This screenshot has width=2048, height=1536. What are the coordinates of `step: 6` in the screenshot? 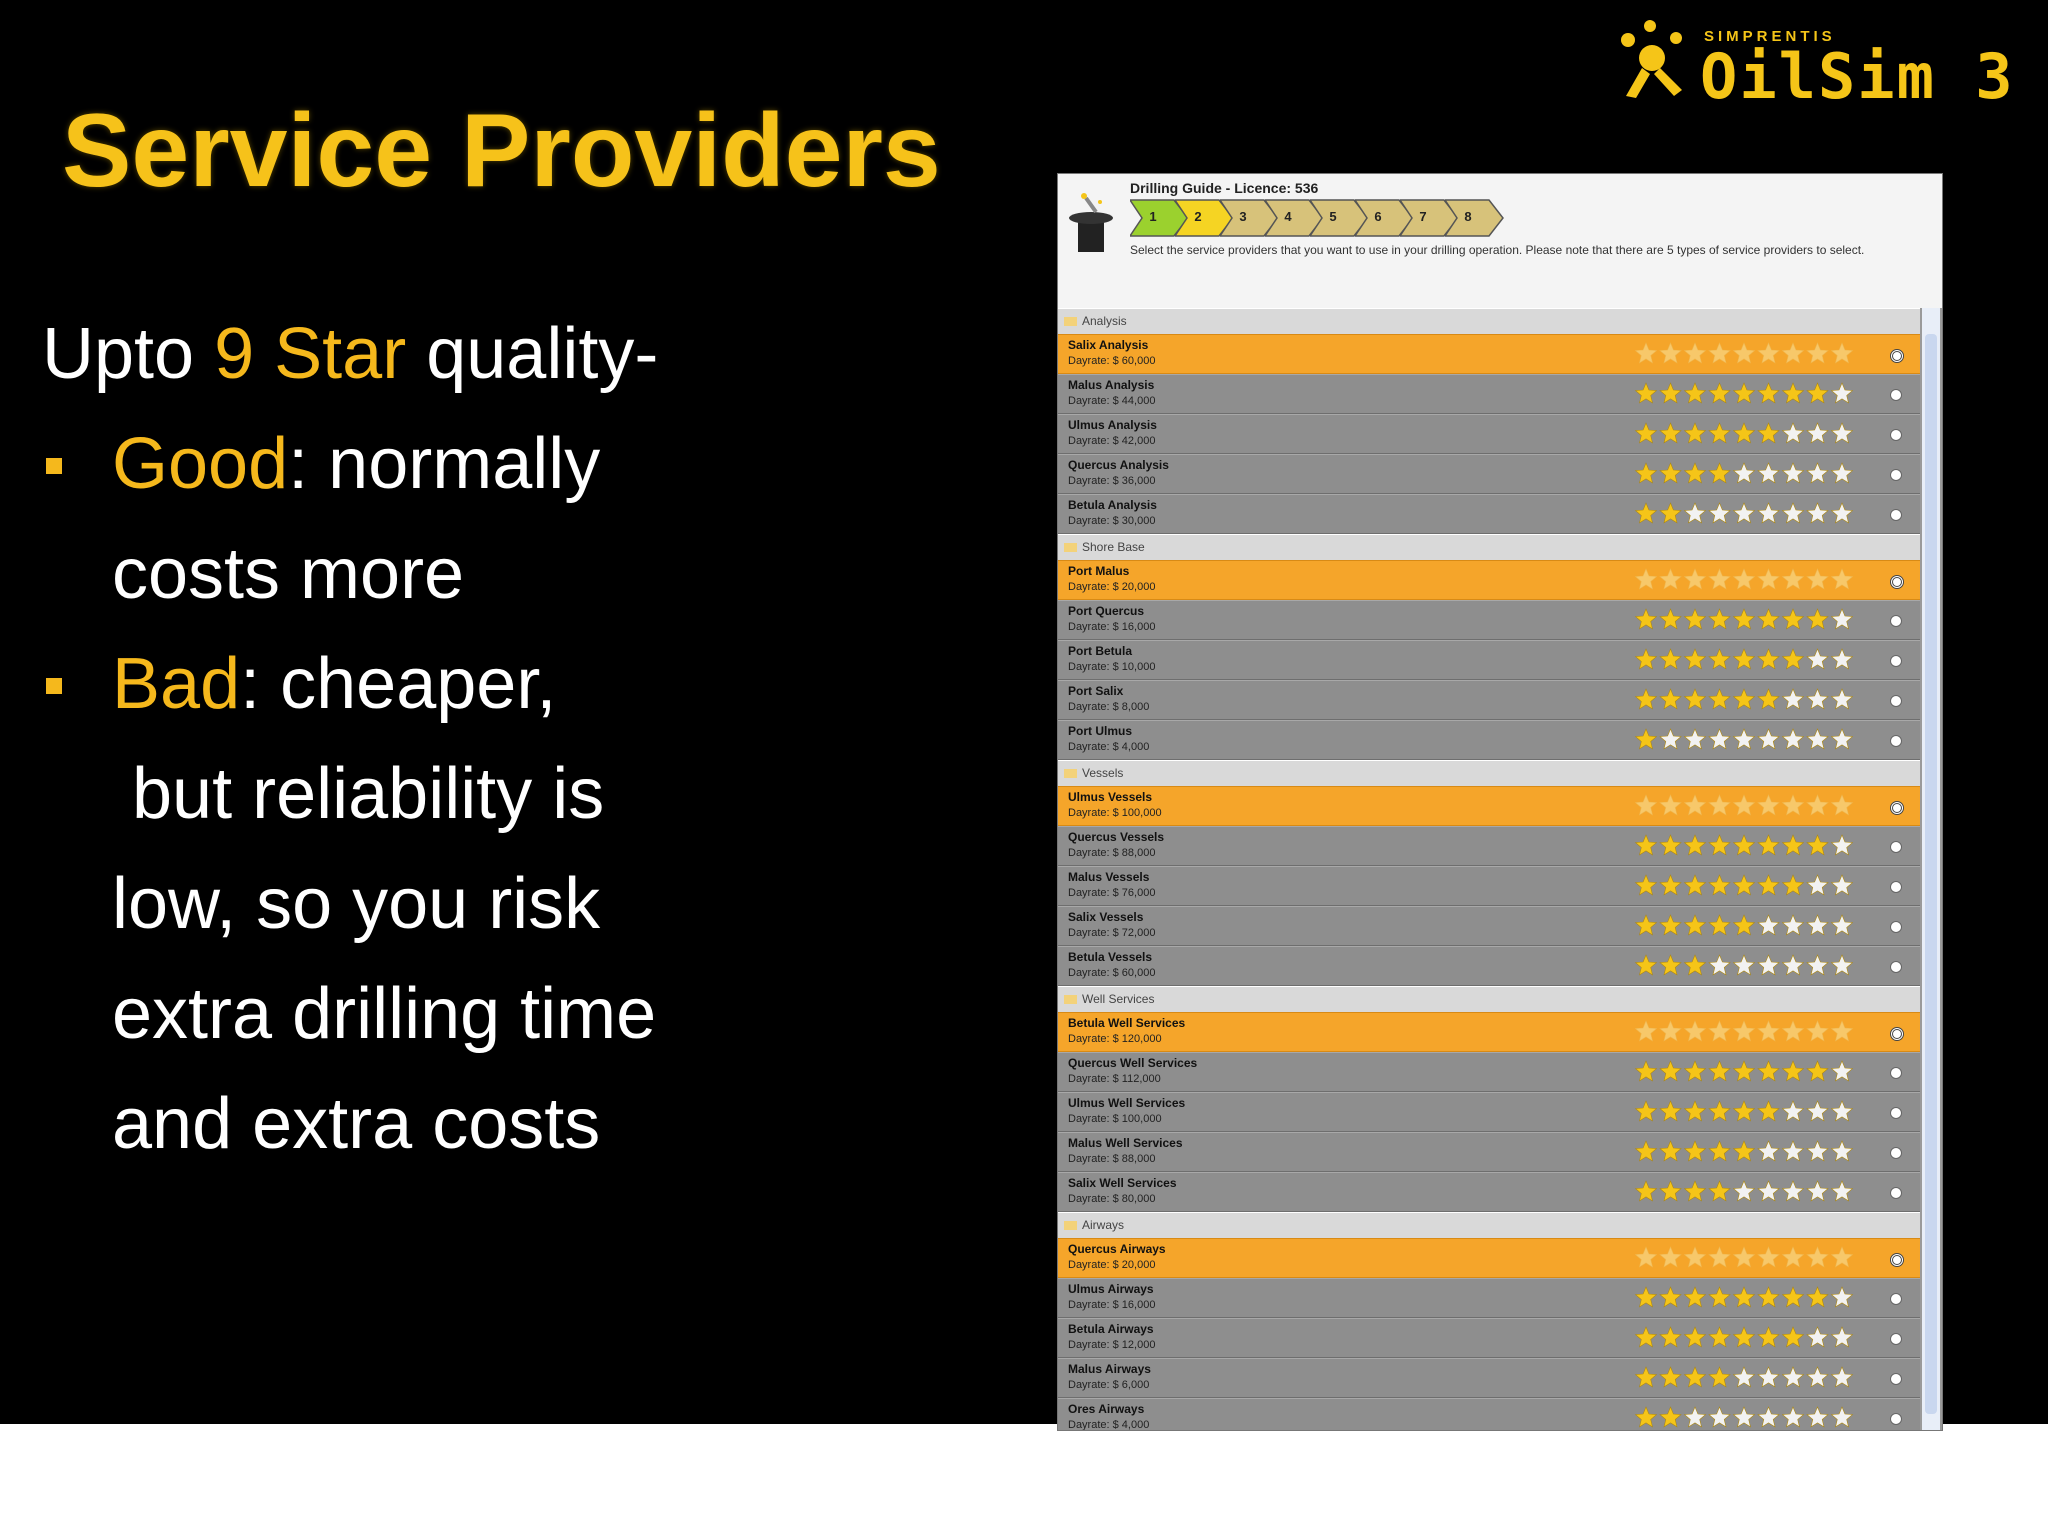 It's located at (1384, 218).